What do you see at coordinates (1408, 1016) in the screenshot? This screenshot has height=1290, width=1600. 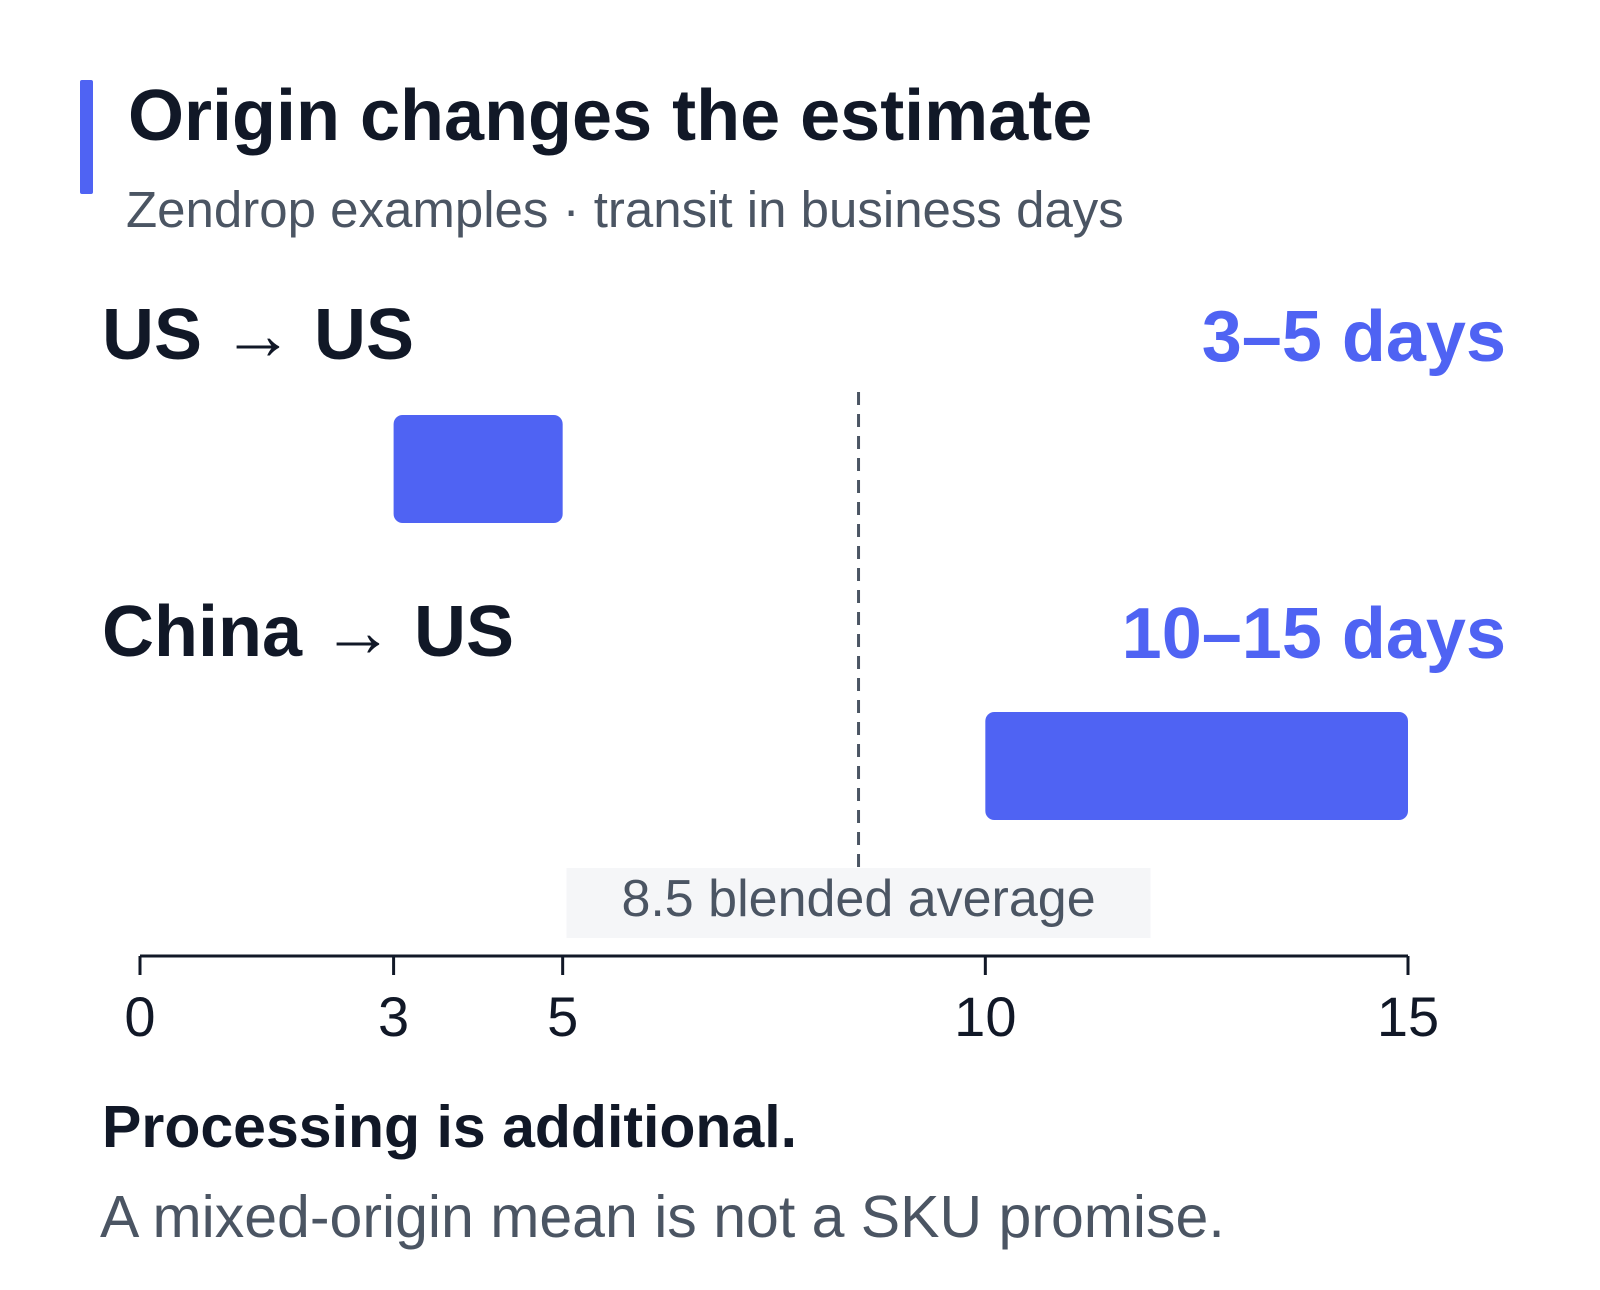 I see `tick-label-15: 15` at bounding box center [1408, 1016].